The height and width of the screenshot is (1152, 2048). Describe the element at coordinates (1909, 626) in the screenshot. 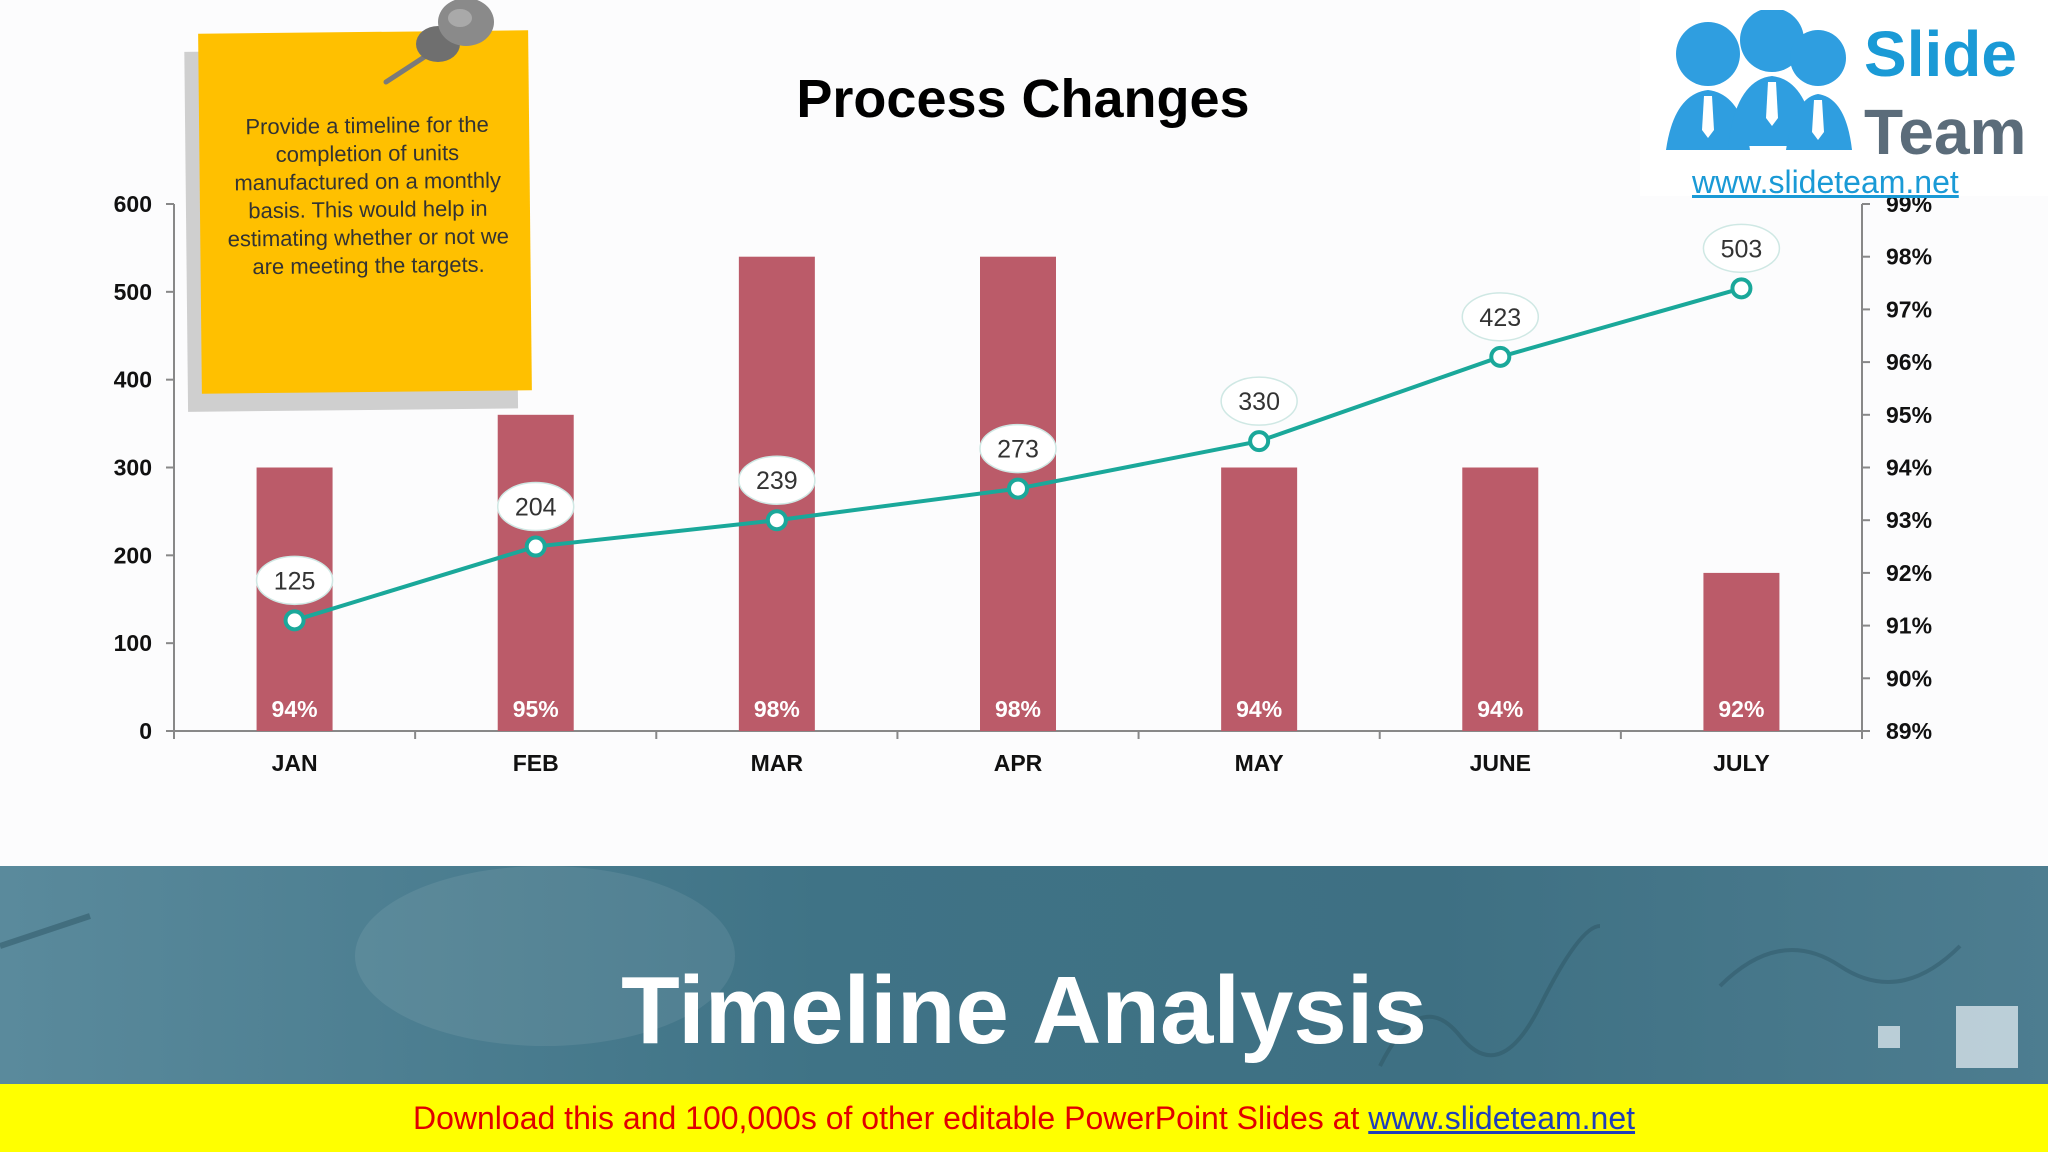

I see `right-tick-label: 91%` at that location.